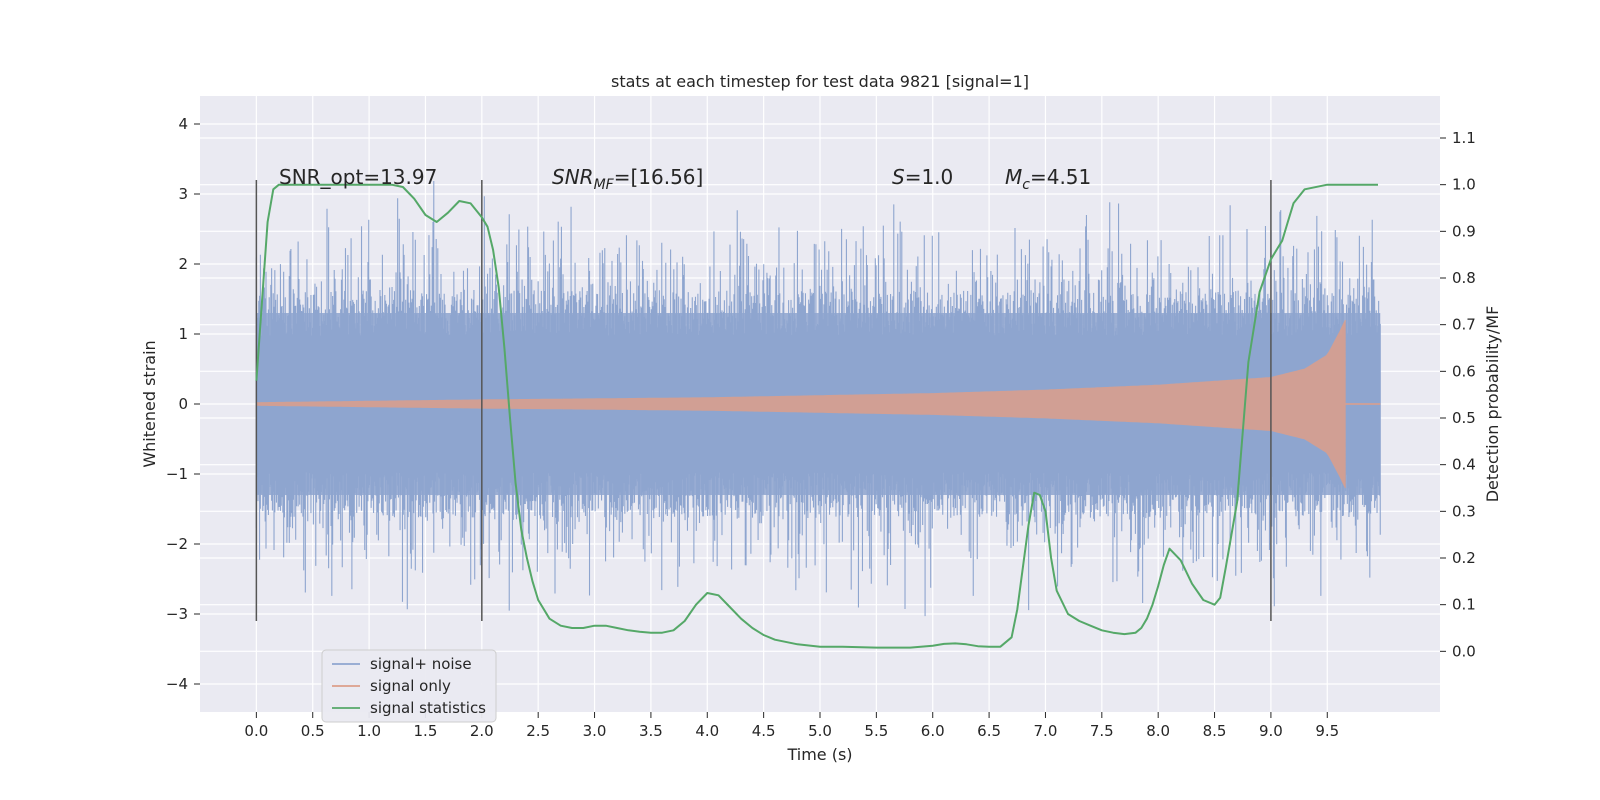 Image resolution: width=1600 pixels, height=800 pixels. What do you see at coordinates (538, 731) in the screenshot?
I see `x-tick-label: 2.5` at bounding box center [538, 731].